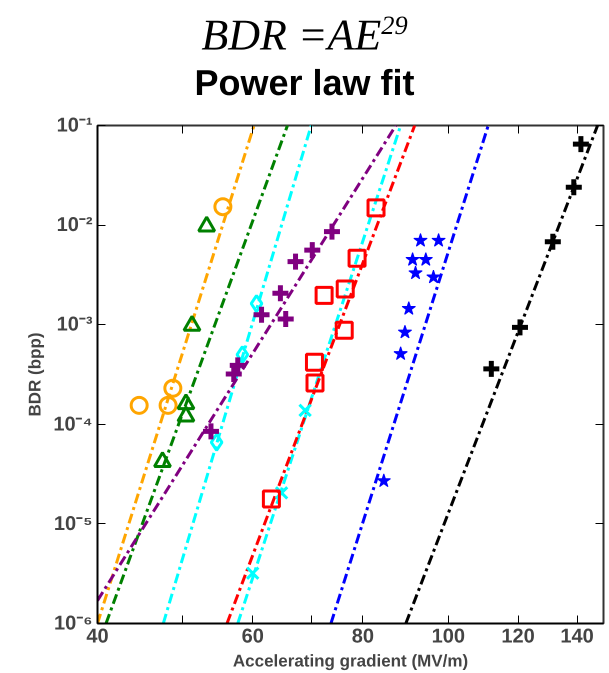  Describe the element at coordinates (363, 637) in the screenshot. I see `x-tick-label: 80` at that location.